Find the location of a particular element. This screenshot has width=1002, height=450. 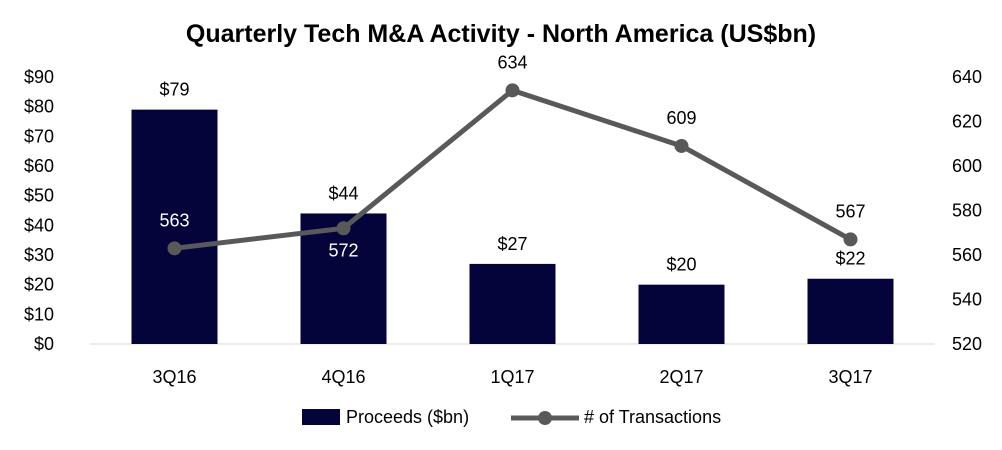

left-axis-tick-label: $30 is located at coordinates (39, 255).